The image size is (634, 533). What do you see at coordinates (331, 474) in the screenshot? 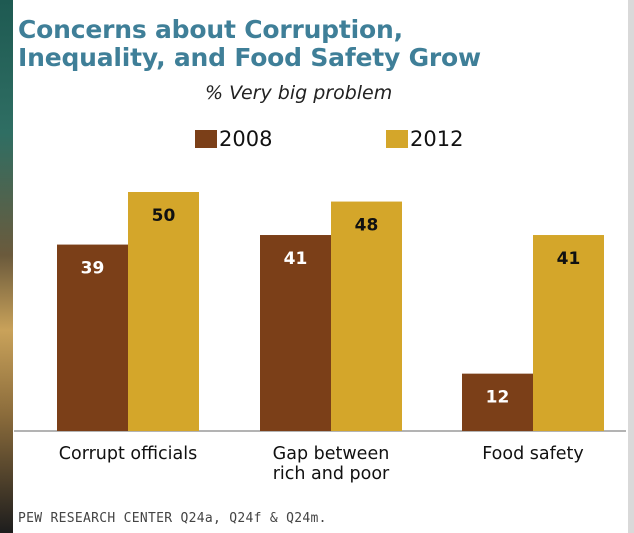
I see `category-label-1-line-1: rich and poor` at bounding box center [331, 474].